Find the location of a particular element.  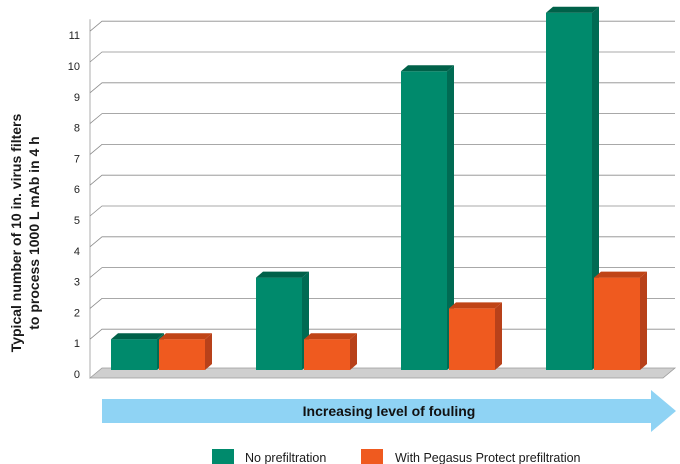

y-tick-label: 4 is located at coordinates (77, 252).